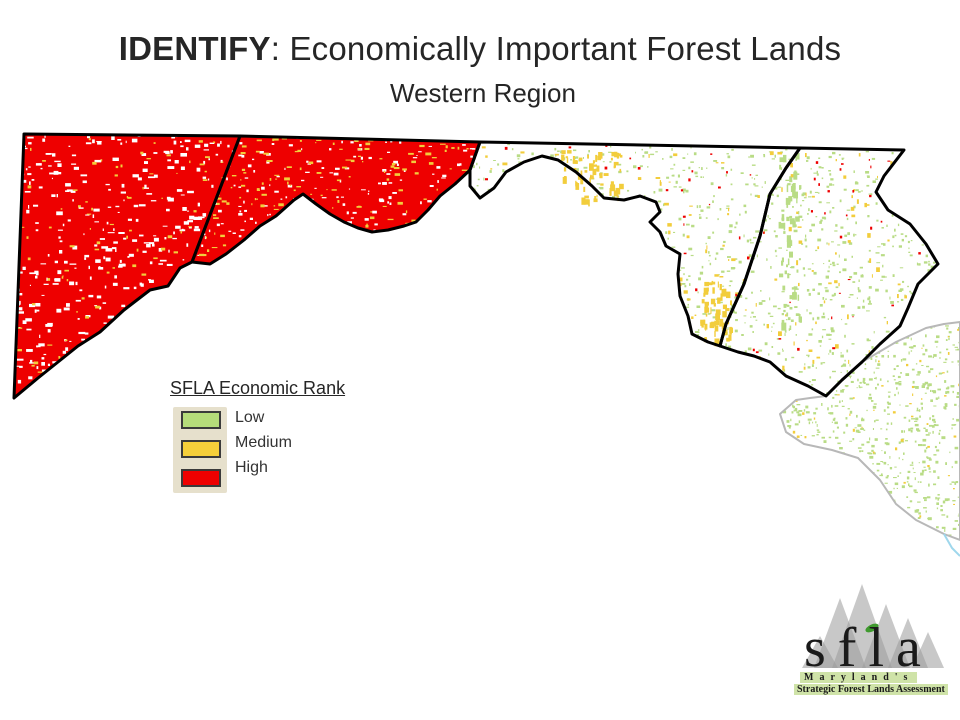  Describe the element at coordinates (868, 648) in the screenshot. I see `logo-letters: sfla` at that location.